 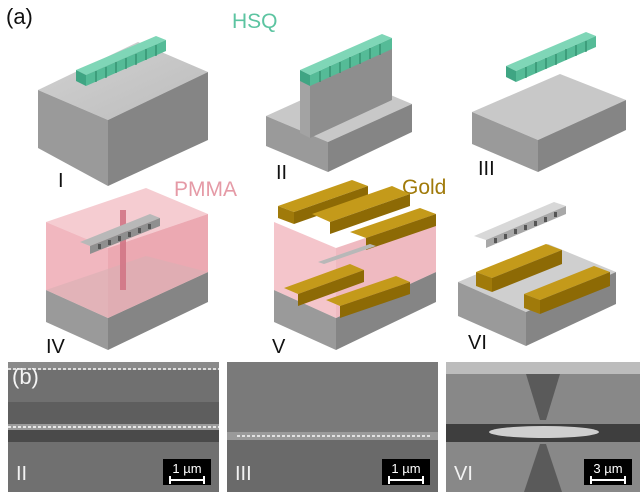 What do you see at coordinates (355, 265) in the screenshot?
I see `step-v-block` at bounding box center [355, 265].